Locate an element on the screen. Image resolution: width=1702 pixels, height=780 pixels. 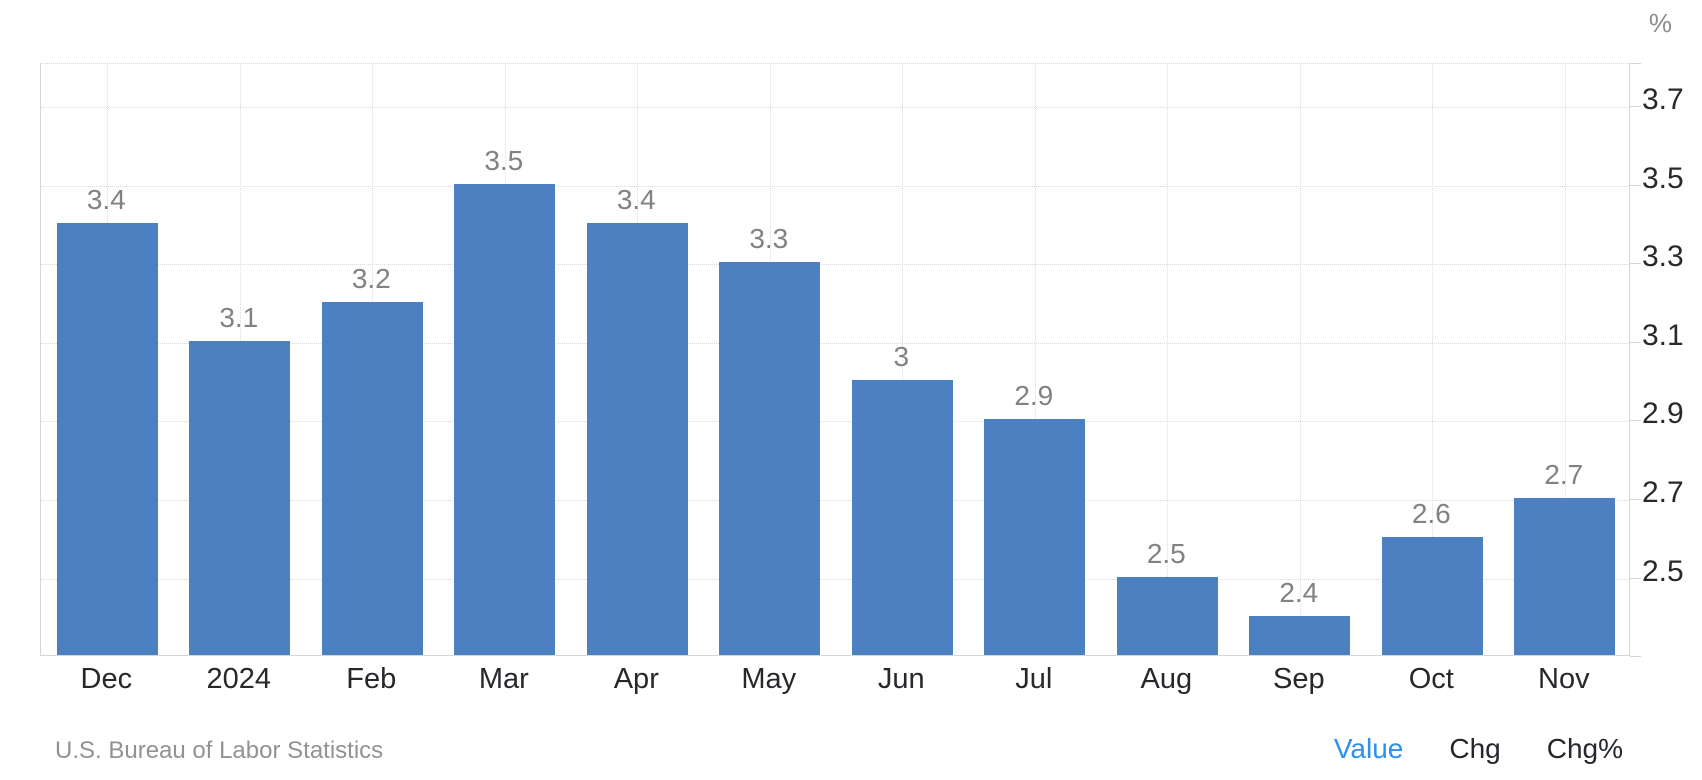
bar-value-label: 3.1 is located at coordinates (239, 317).